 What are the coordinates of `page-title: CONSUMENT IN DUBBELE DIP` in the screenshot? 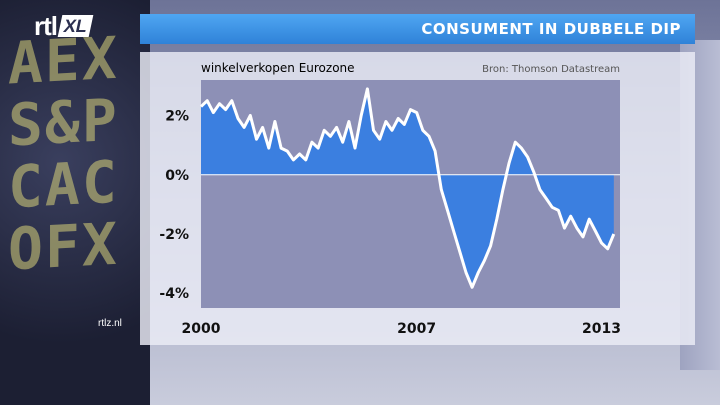 It's located at (551, 29).